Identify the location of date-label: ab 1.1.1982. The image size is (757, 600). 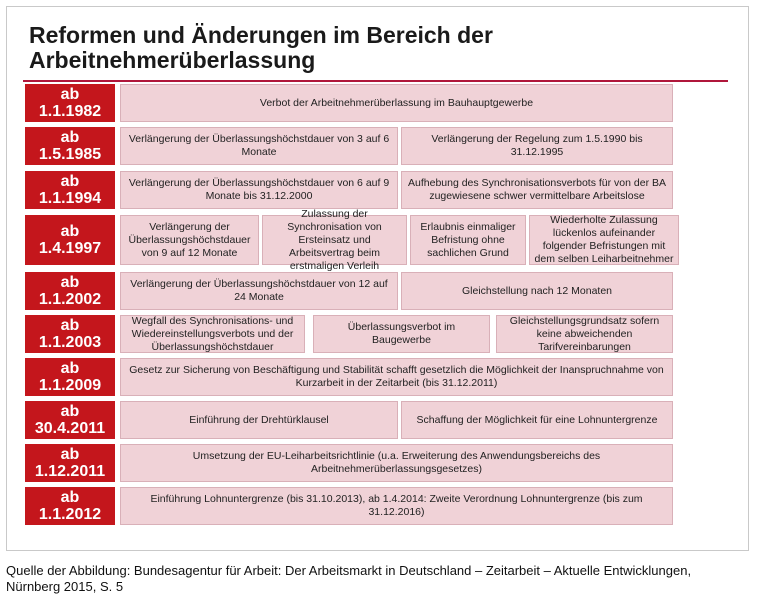
(70, 103).